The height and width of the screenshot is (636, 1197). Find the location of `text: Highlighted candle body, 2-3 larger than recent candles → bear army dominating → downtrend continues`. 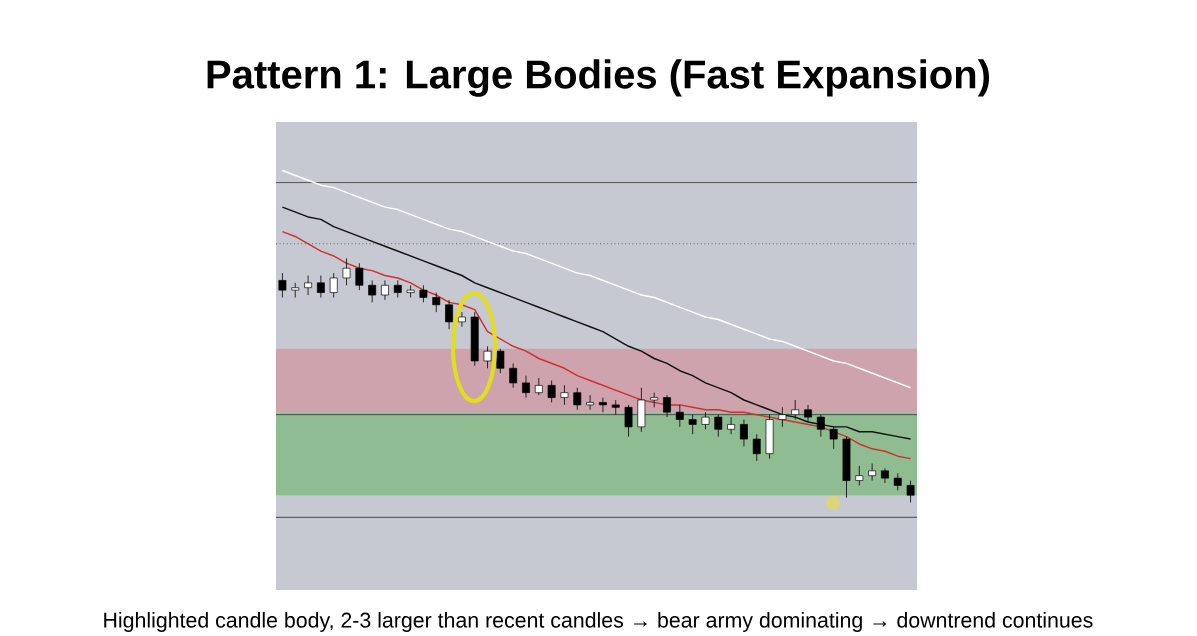

text: Highlighted candle body, 2-3 larger than recent candles → bear army dominating → downtrend continues is located at coordinates (598, 621).